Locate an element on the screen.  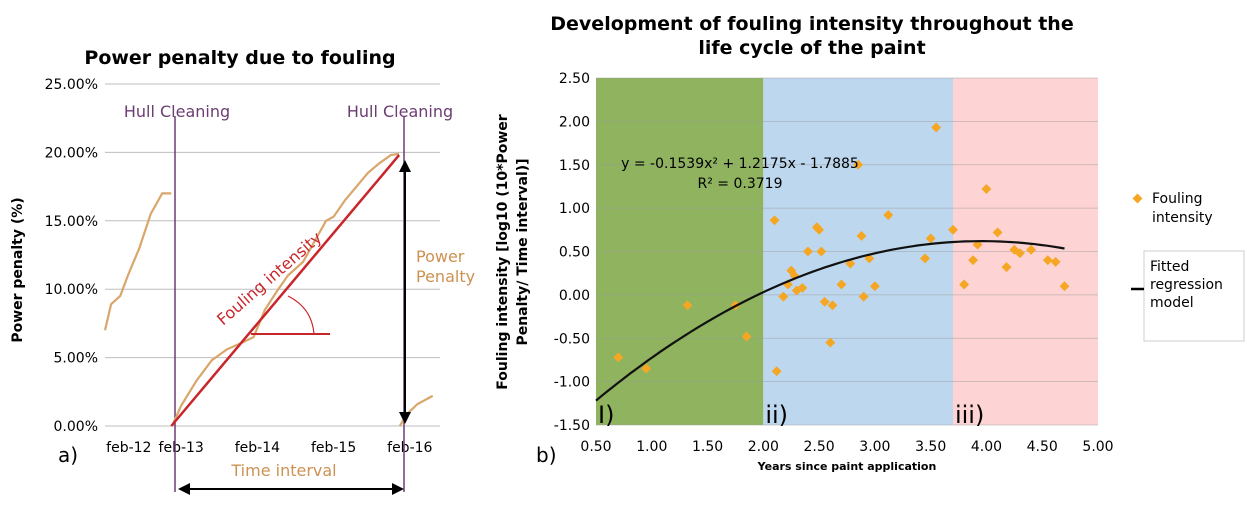
angle-arc is located at coordinates (301, 315).